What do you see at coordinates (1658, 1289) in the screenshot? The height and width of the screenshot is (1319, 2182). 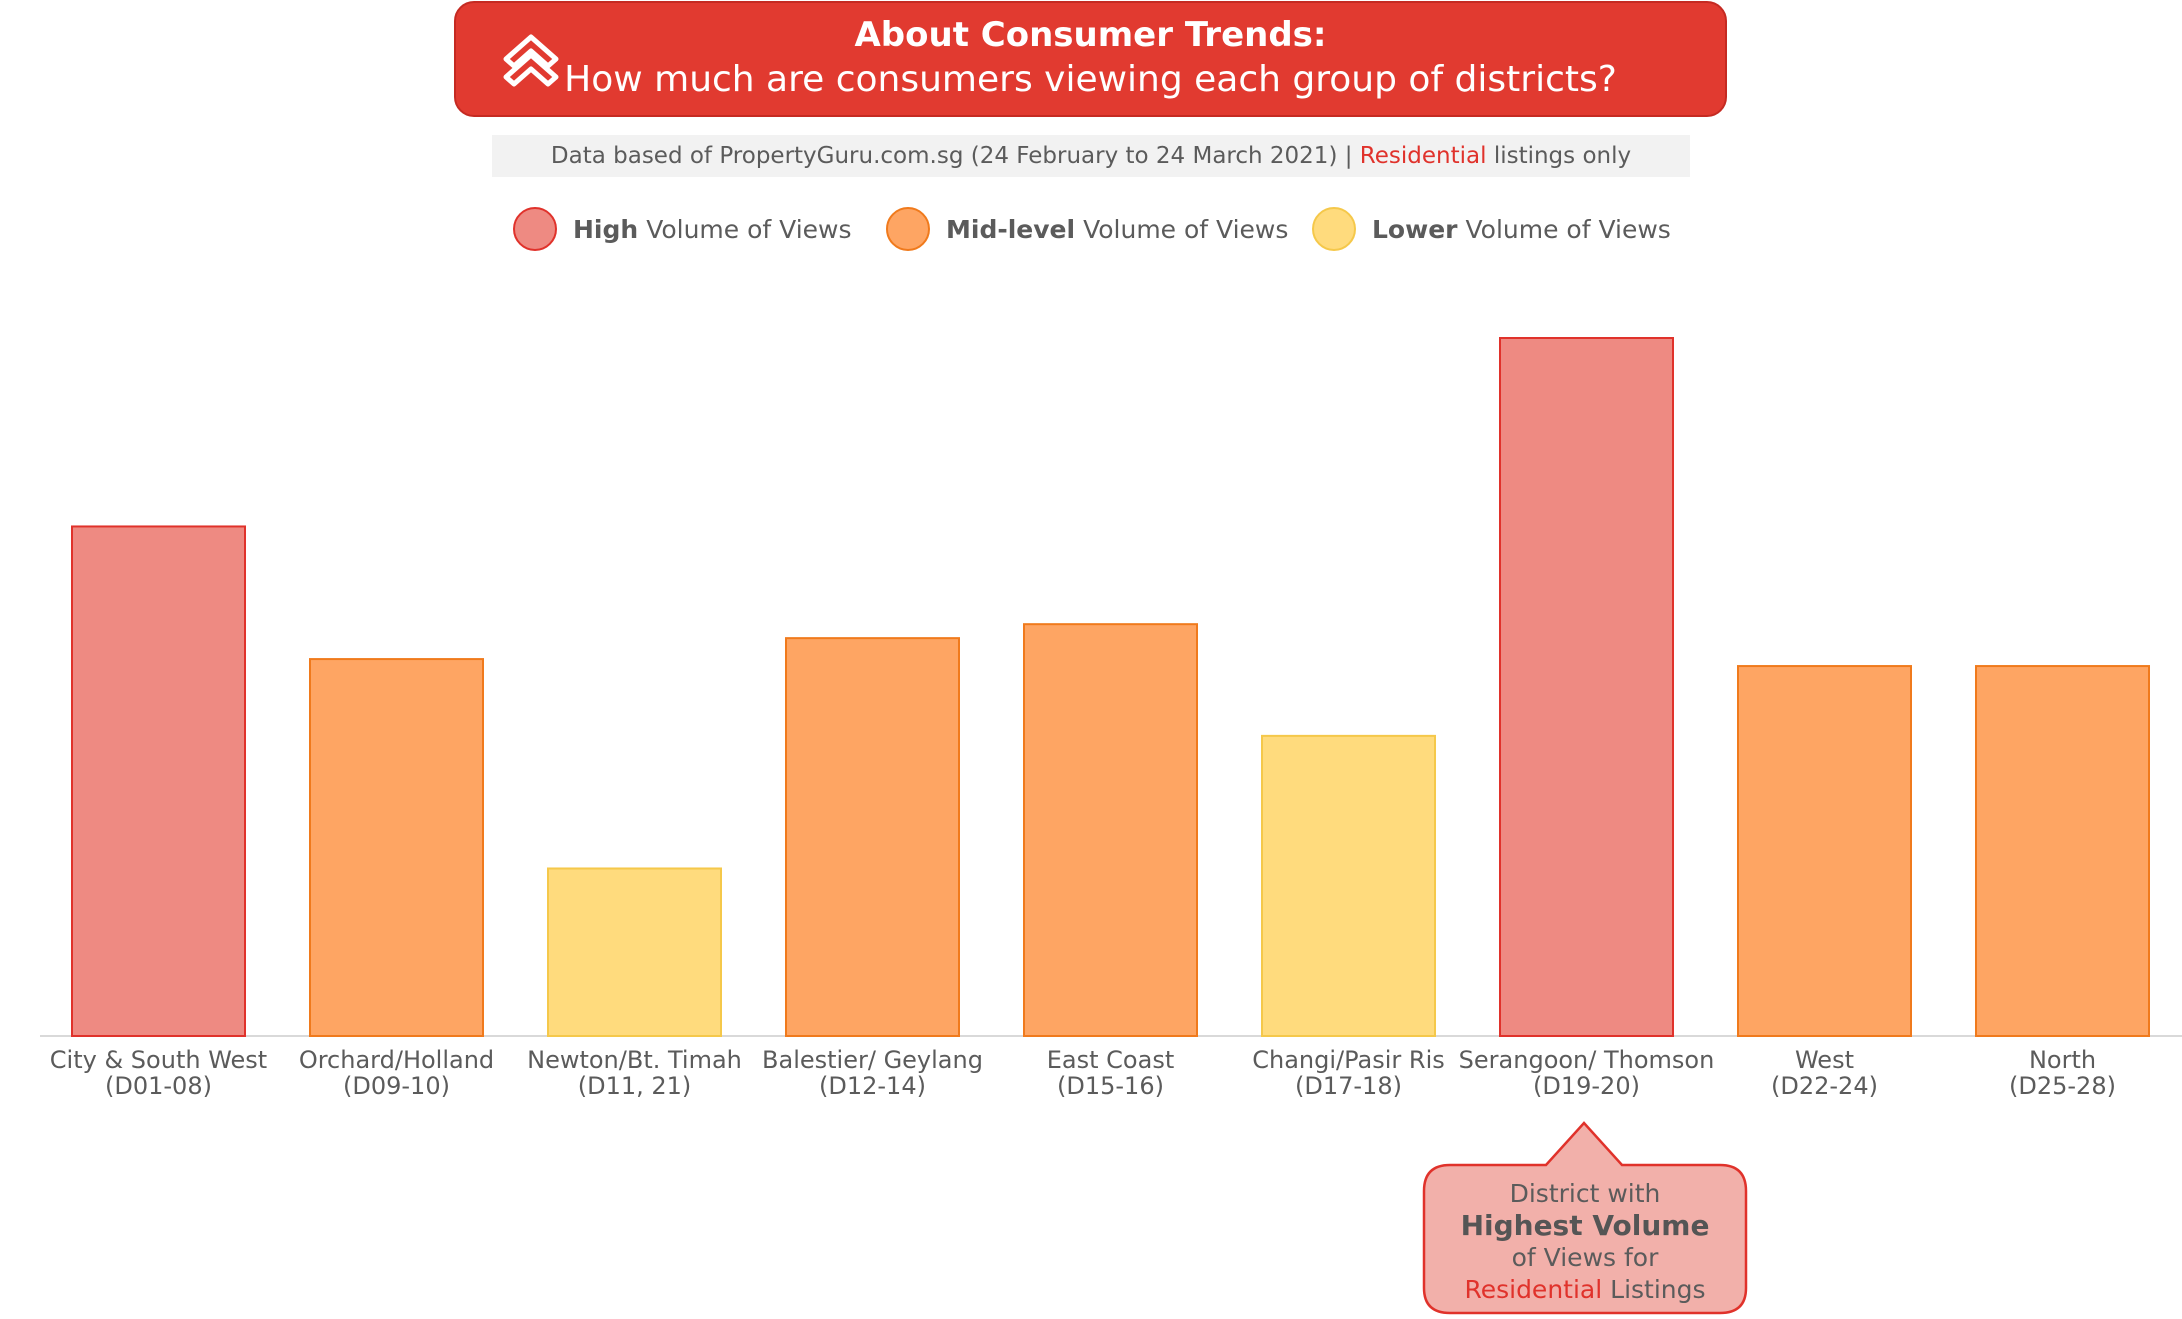 I see `callout-line-4-rest: Listings` at bounding box center [1658, 1289].